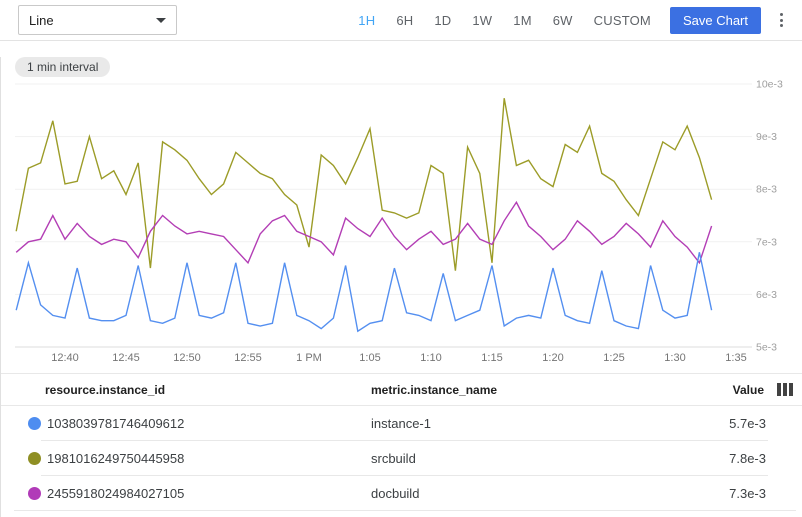 This screenshot has height=517, width=802. Describe the element at coordinates (126, 358) in the screenshot. I see `x-axis-label: 12:45` at that location.